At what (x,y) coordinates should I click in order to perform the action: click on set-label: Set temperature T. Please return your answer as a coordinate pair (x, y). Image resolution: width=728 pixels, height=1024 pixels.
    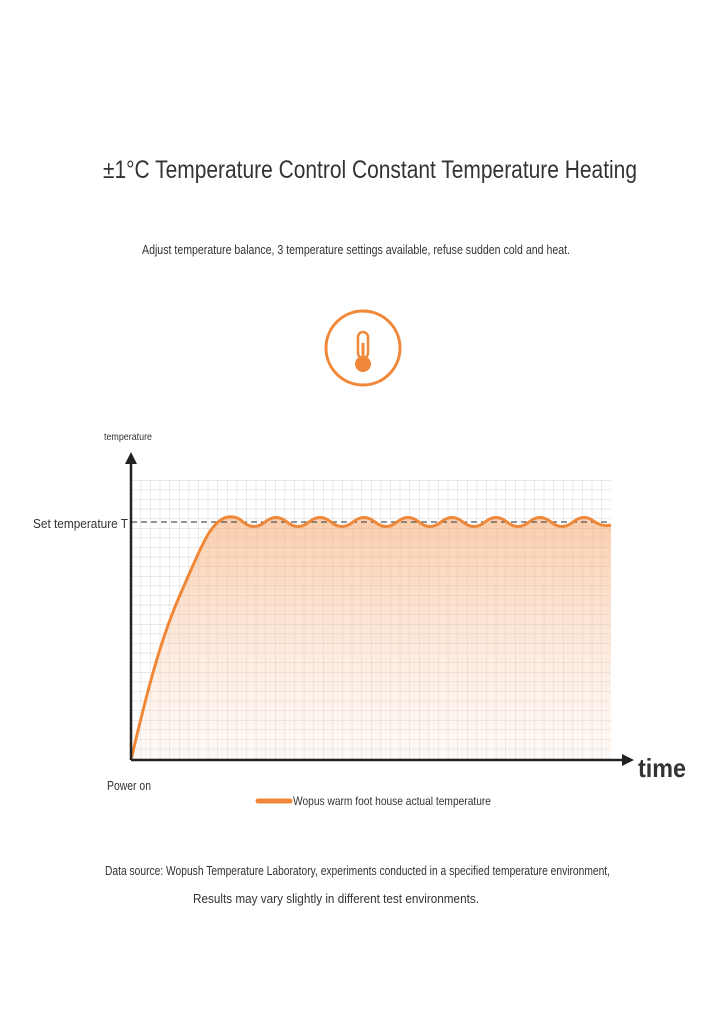
    Looking at the image, I should click on (80, 523).